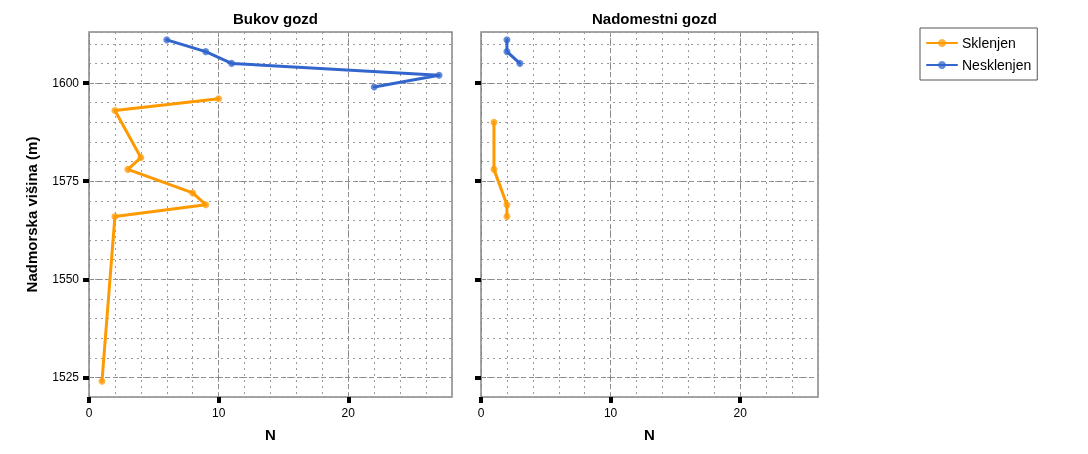  I want to click on y-tick-label: 1525, so click(66, 377).